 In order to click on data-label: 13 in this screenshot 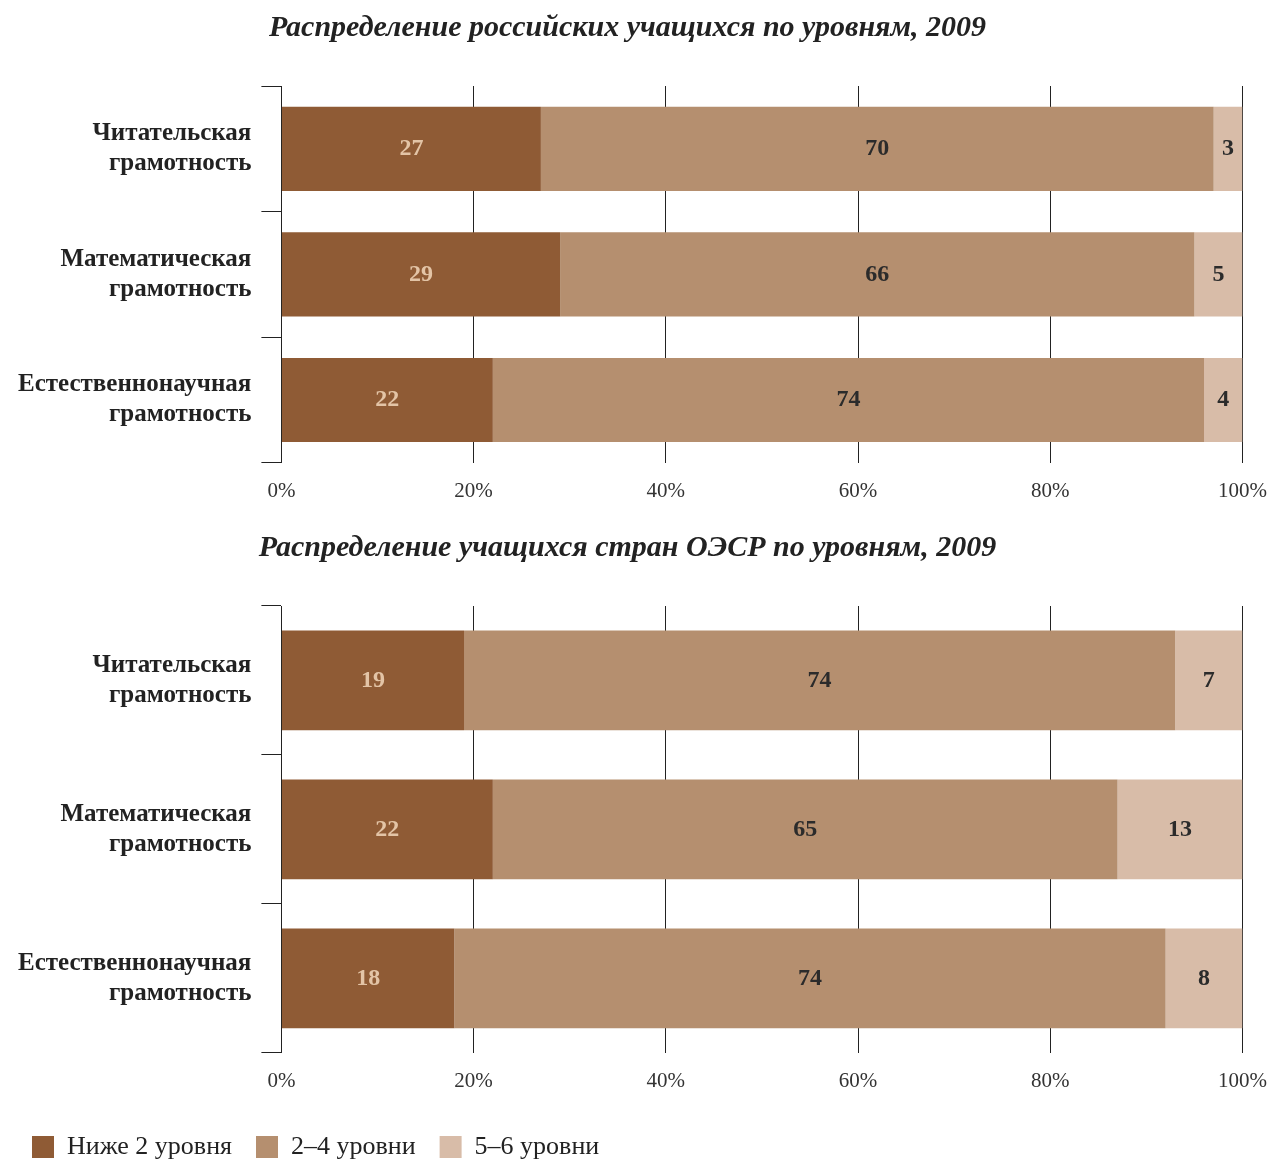, I will do `click(1180, 827)`.